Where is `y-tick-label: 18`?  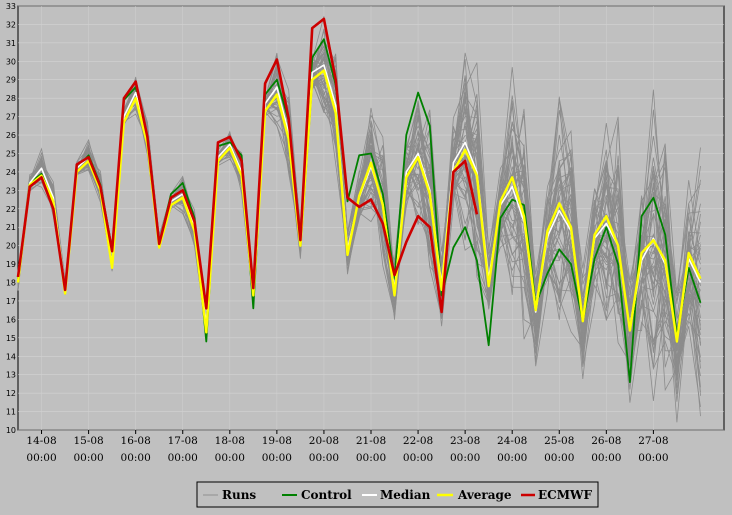
y-tick-label: 18 is located at coordinates (11, 283).